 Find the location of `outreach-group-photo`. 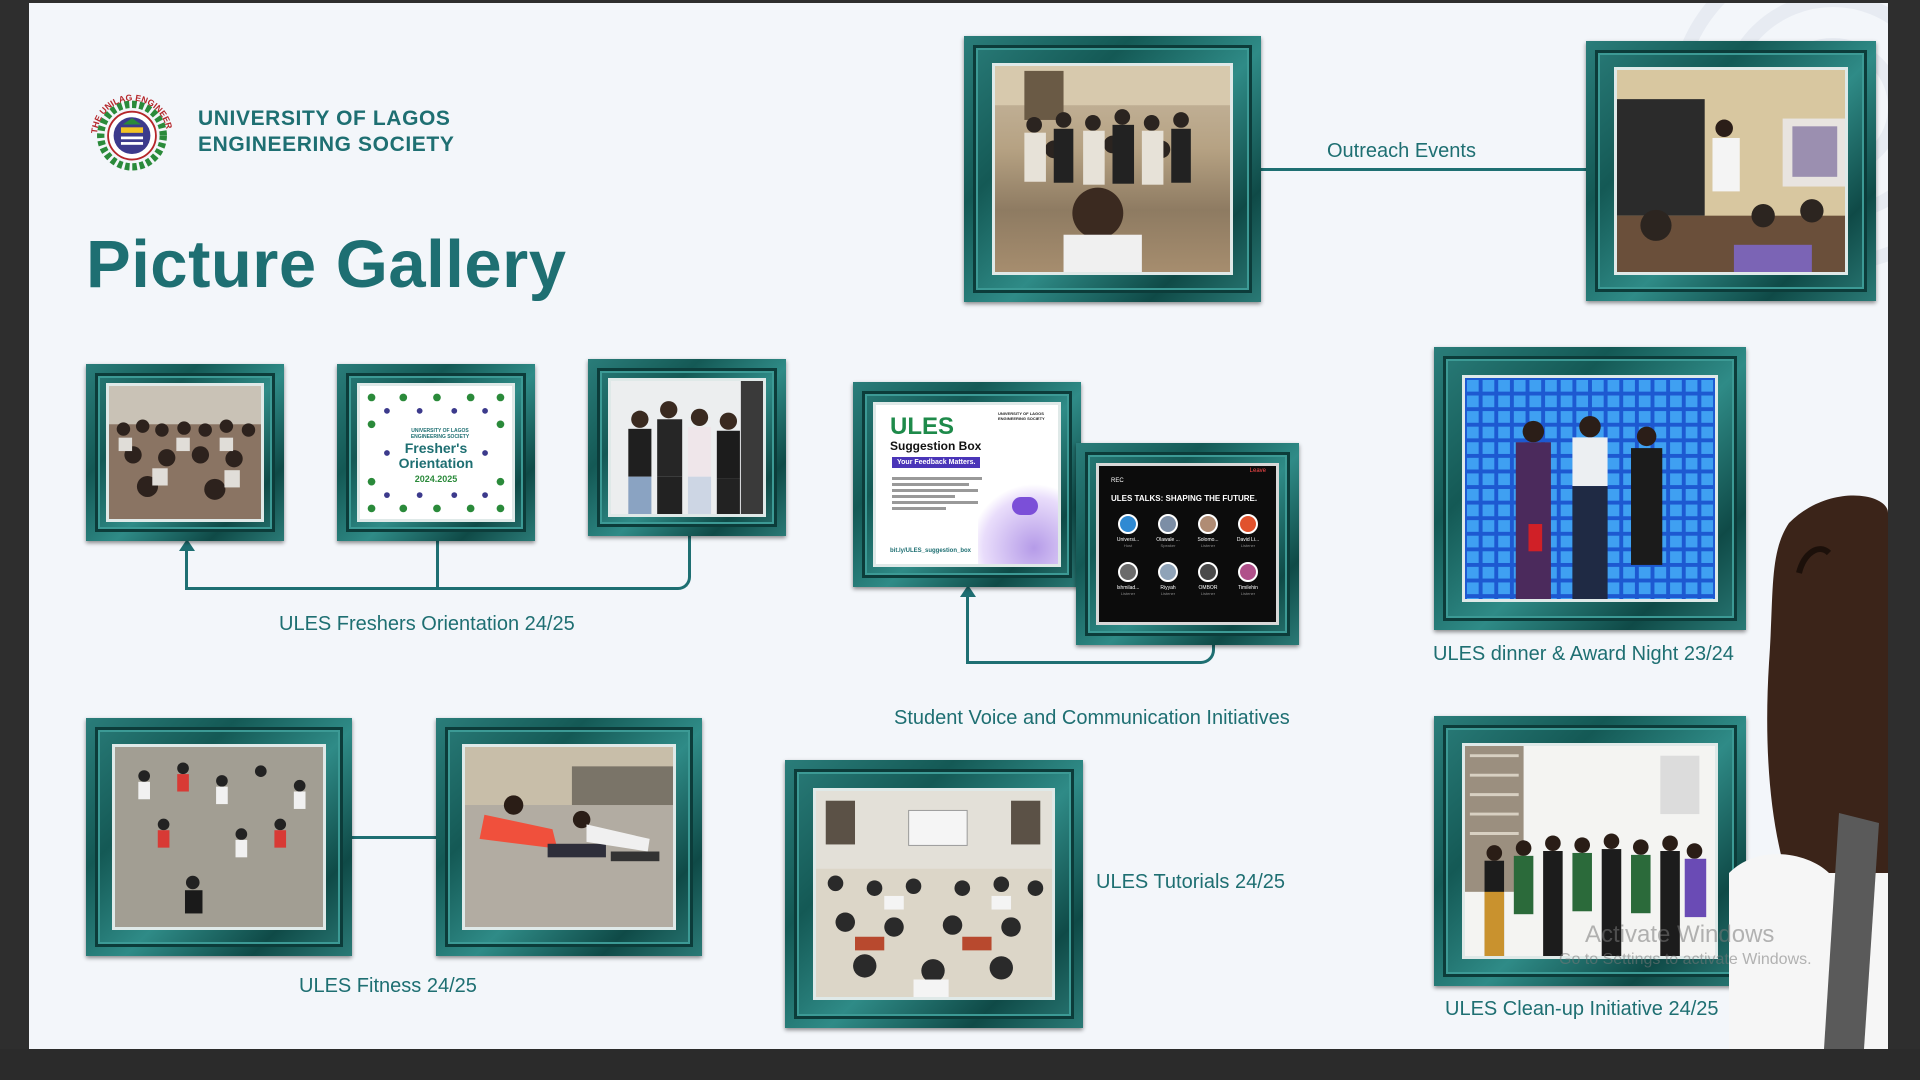

outreach-group-photo is located at coordinates (1112, 169).